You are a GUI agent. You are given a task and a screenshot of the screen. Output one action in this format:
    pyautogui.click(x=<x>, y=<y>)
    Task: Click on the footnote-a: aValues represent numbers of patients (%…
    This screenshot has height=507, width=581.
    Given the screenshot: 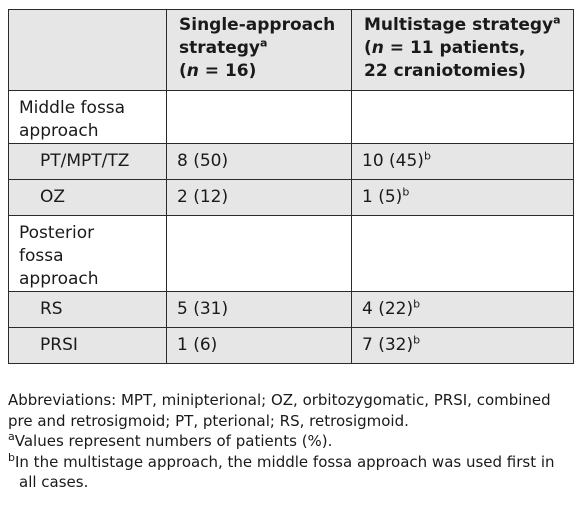 What is the action you would take?
    pyautogui.click(x=170, y=440)
    